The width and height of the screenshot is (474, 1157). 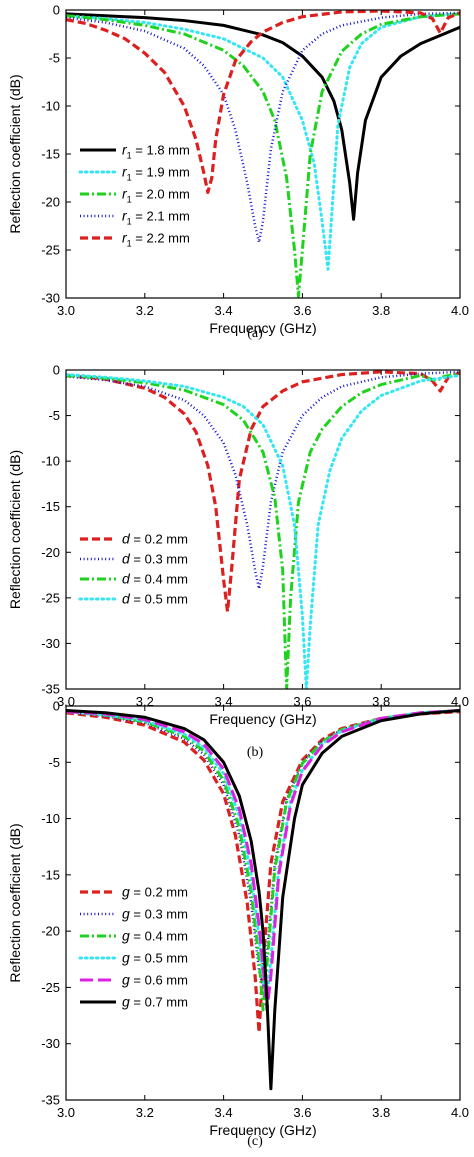 What do you see at coordinates (155, 1002) in the screenshot?
I see `legend-label: g = 0.7 mm` at bounding box center [155, 1002].